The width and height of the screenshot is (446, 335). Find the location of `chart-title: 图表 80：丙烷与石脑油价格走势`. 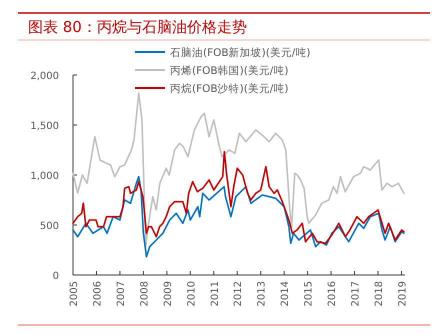

chart-title: 图表 80：丙烷与石脑油价格走势 is located at coordinates (137, 27).